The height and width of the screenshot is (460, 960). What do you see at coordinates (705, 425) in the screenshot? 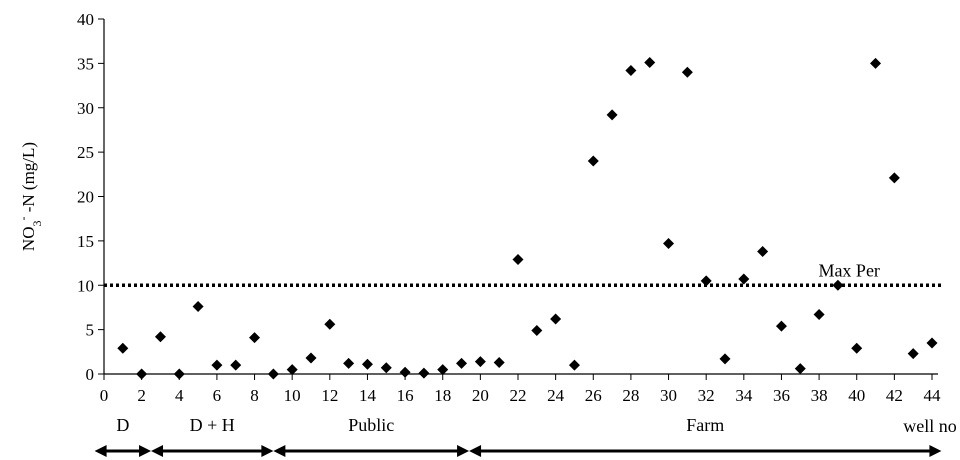
I see `group-label: Farm` at bounding box center [705, 425].